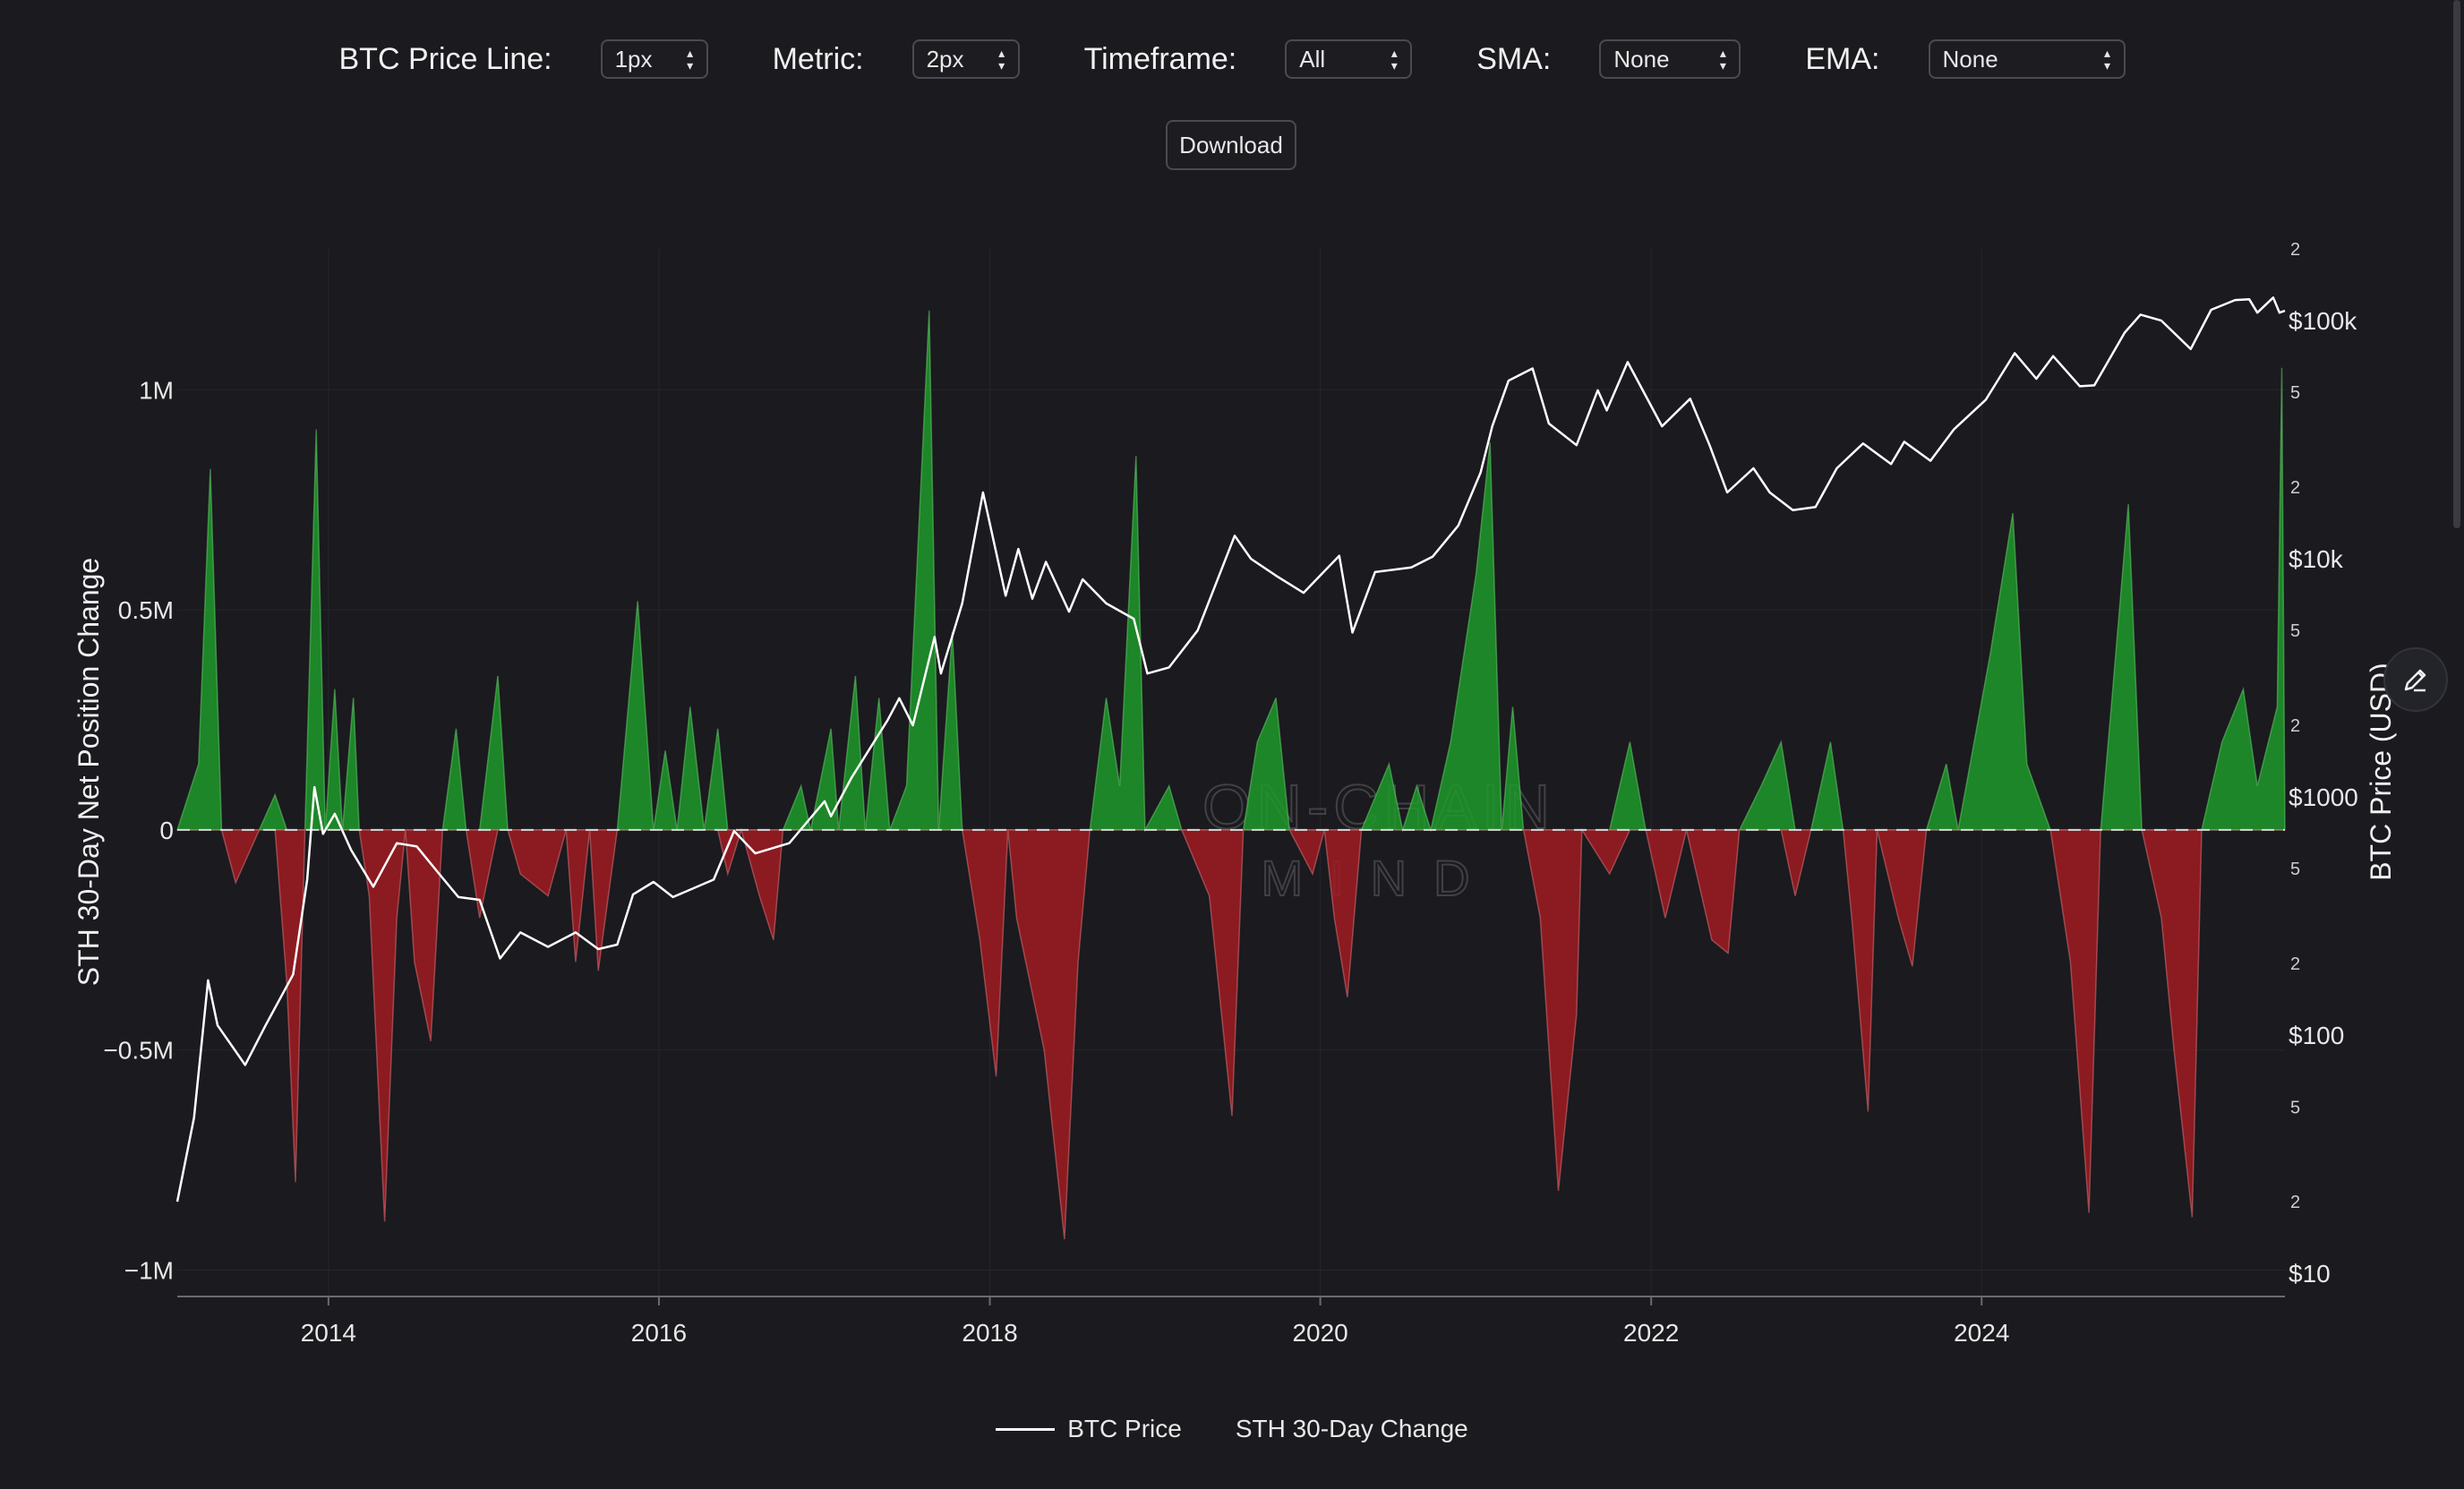 This screenshot has width=2464, height=1489. Describe the element at coordinates (1641, 59) in the screenshot. I see `sma-value: None` at that location.